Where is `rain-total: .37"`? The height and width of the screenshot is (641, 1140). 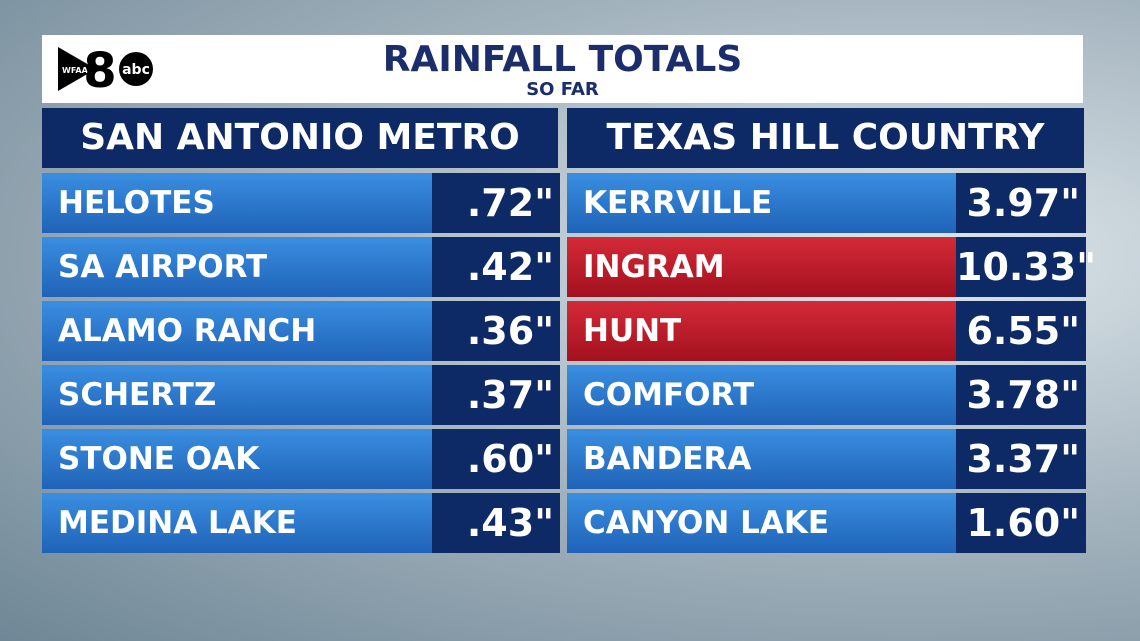 rain-total: .37" is located at coordinates (496, 395).